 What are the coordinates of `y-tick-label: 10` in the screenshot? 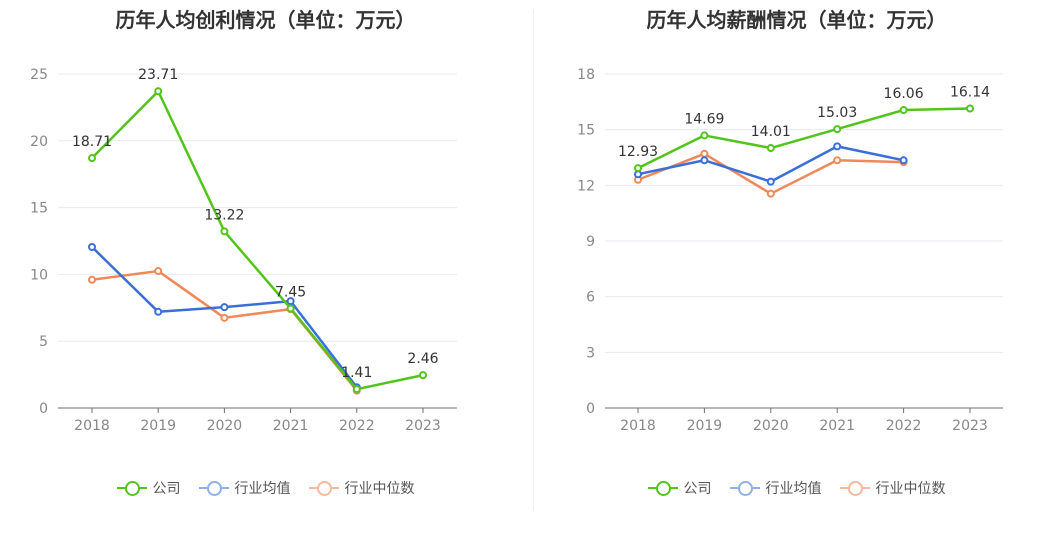 It's located at (39, 275).